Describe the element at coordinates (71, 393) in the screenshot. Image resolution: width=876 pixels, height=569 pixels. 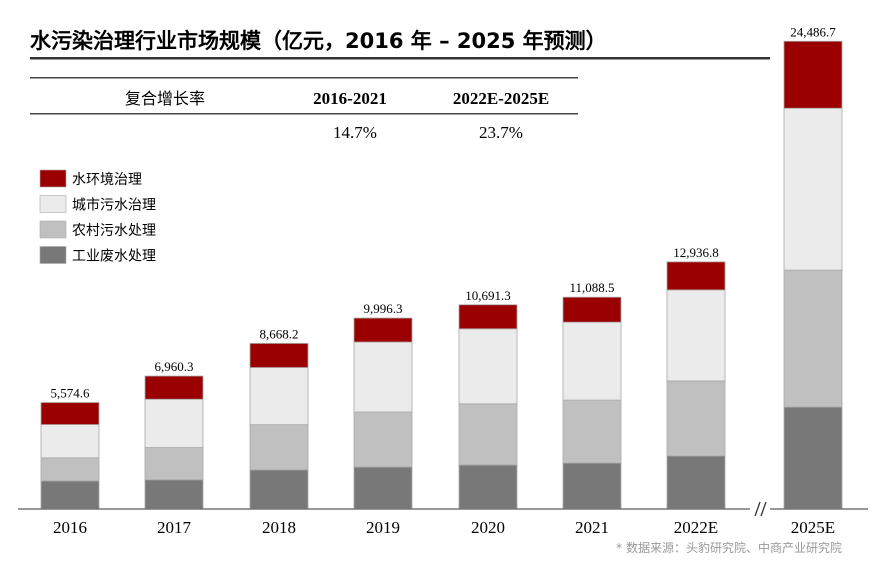
I see `total-label: 5,574.6` at that location.